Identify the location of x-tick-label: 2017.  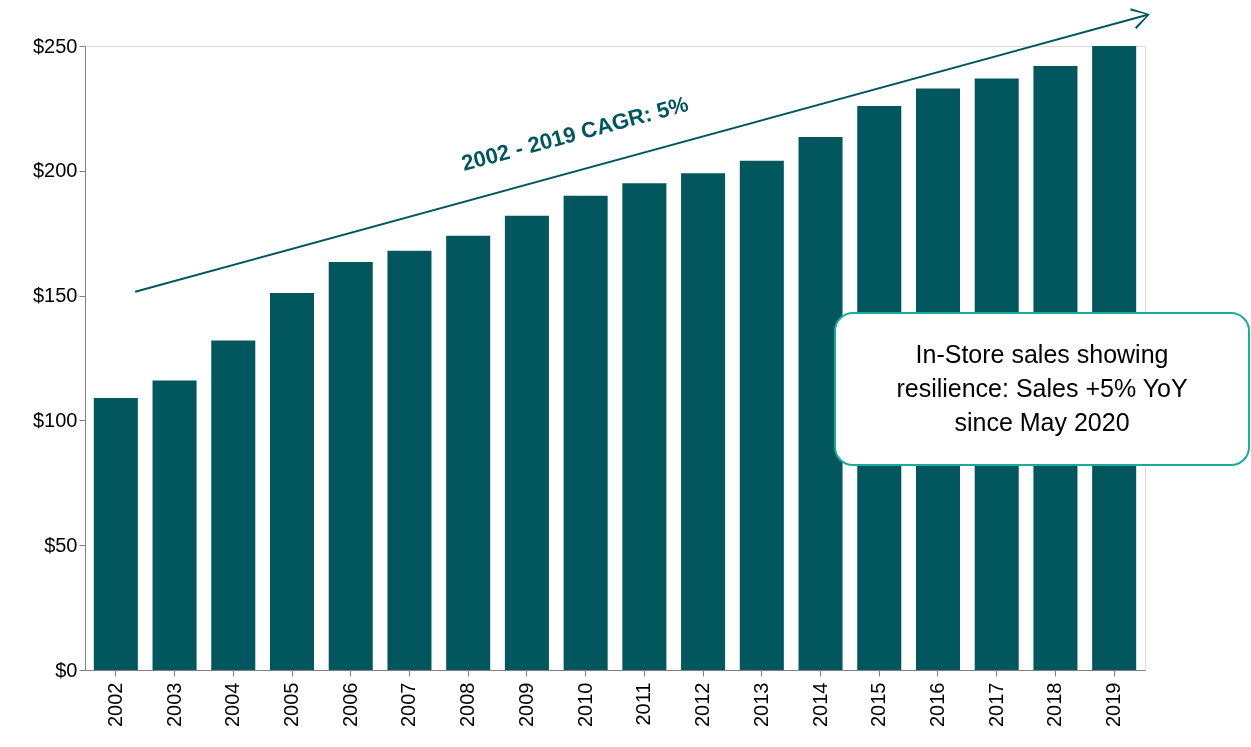
(995, 704).